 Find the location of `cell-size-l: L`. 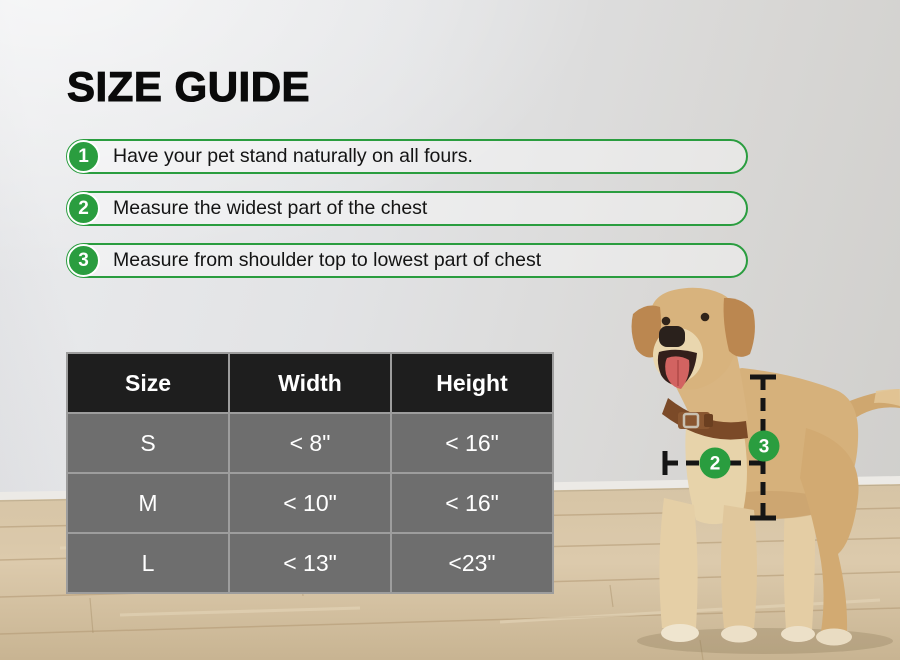

cell-size-l: L is located at coordinates (148, 563).